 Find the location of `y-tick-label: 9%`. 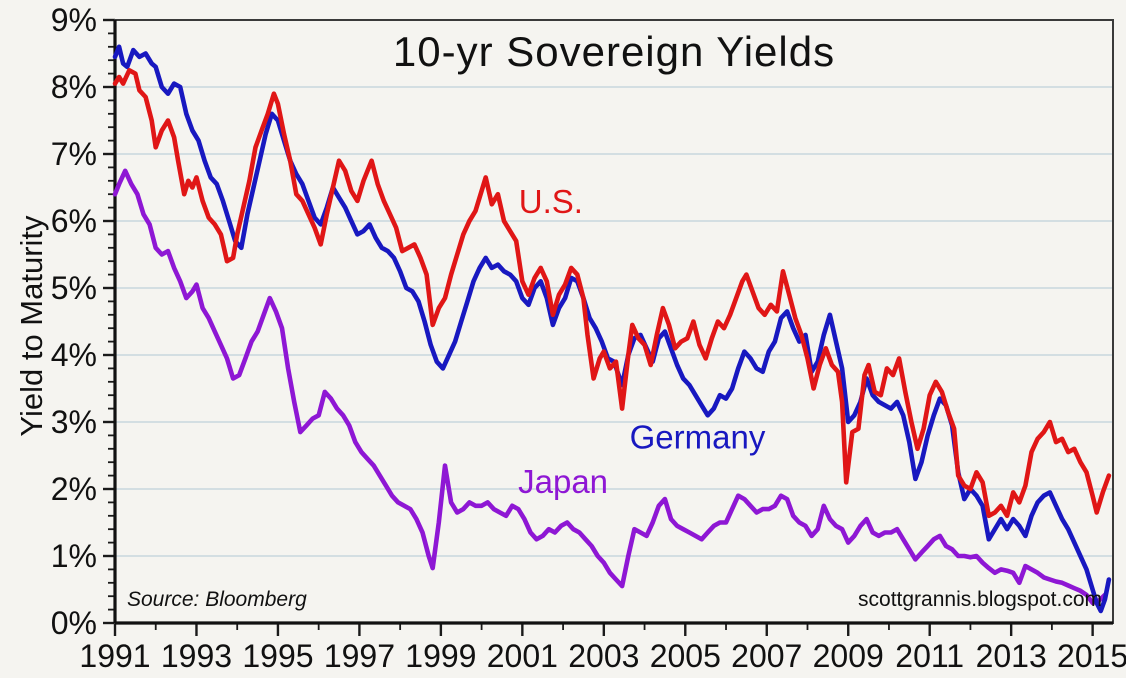

y-tick-label: 9% is located at coordinates (74, 20).